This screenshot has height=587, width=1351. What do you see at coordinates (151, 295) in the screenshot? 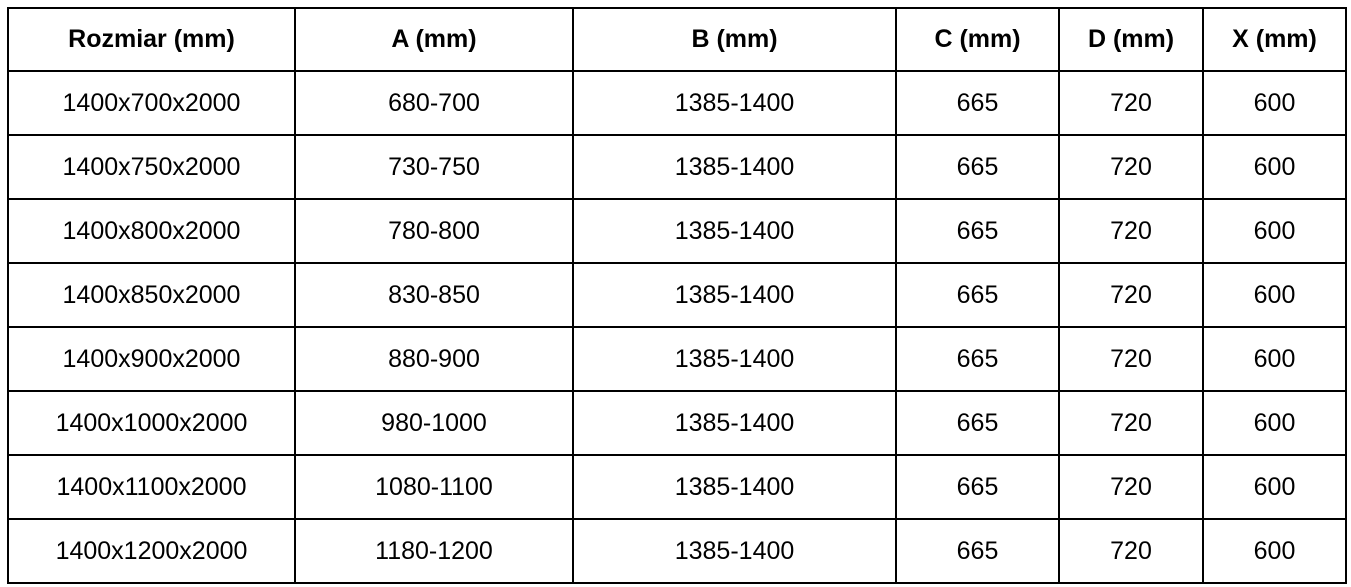
I see `table-cell: 1400x850x2000` at bounding box center [151, 295].